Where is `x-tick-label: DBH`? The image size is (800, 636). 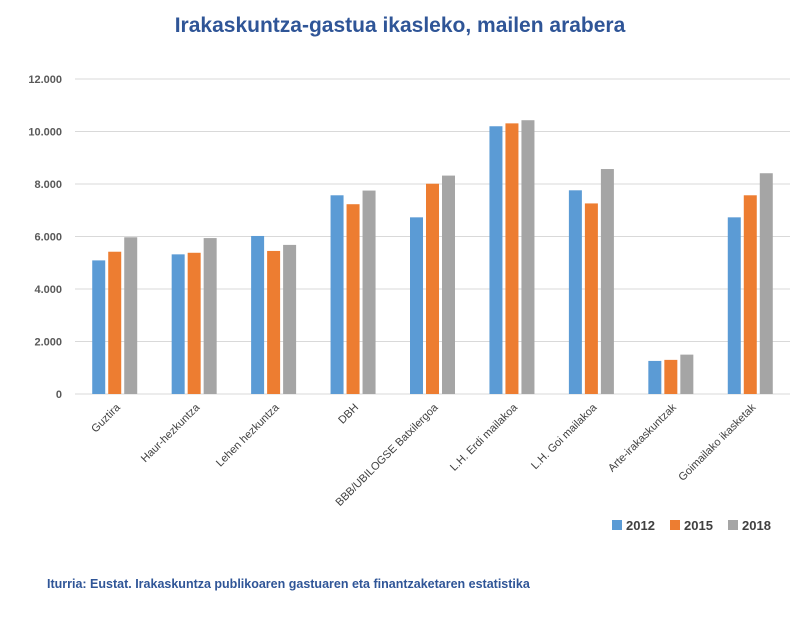
x-tick-label: DBH is located at coordinates (348, 414).